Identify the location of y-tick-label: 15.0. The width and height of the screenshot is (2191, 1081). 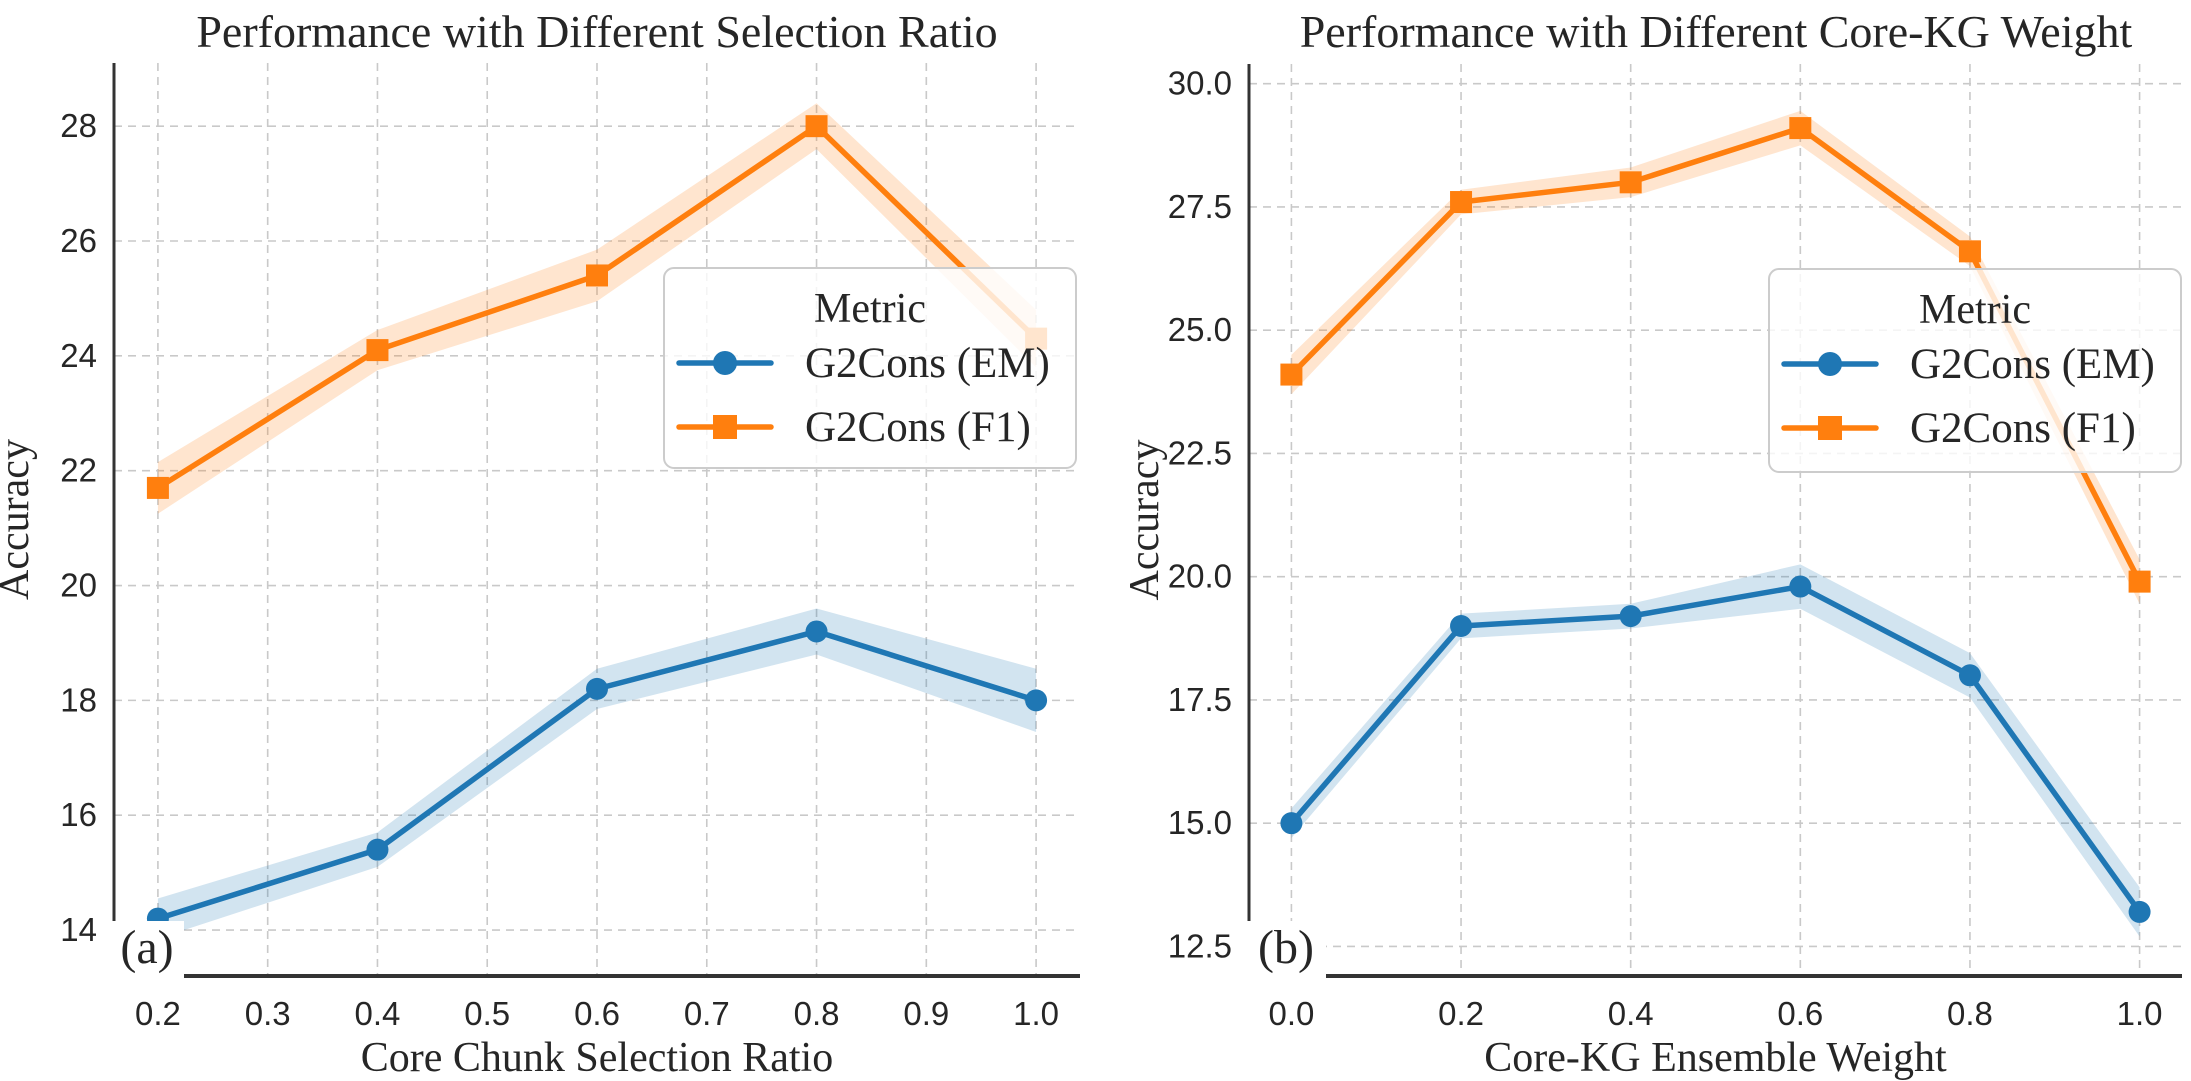
(1200, 822).